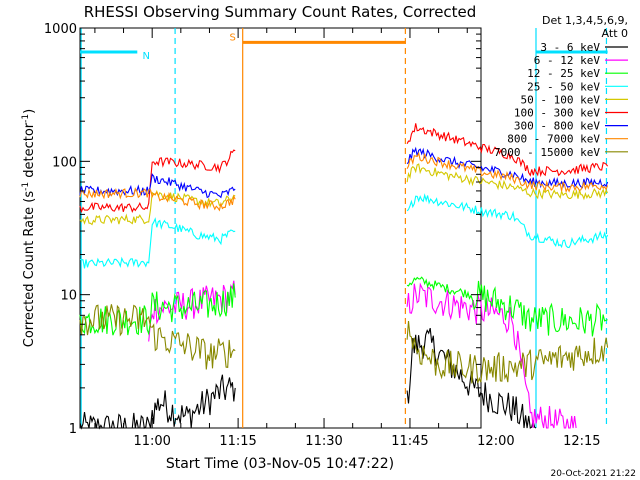  Describe the element at coordinates (151, 441) in the screenshot. I see `x-tick-label: 11:00` at that location.